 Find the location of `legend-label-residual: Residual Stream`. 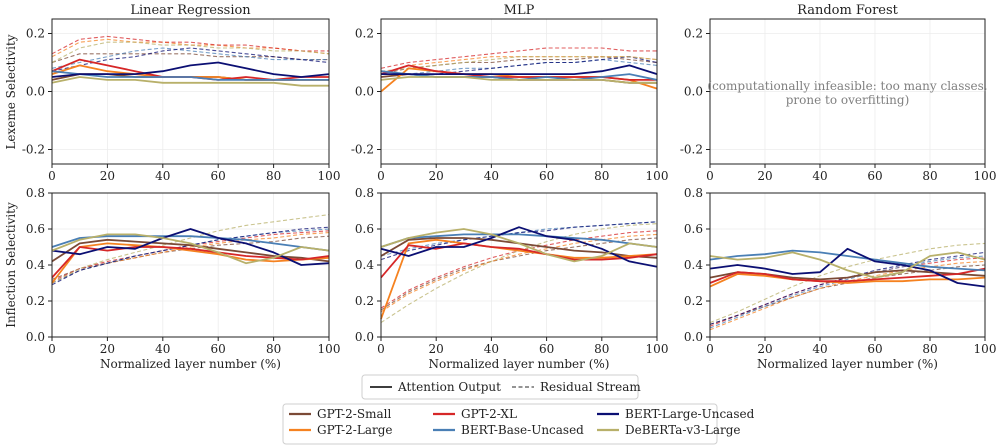

legend-label-residual: Residual Stream is located at coordinates (590, 387).